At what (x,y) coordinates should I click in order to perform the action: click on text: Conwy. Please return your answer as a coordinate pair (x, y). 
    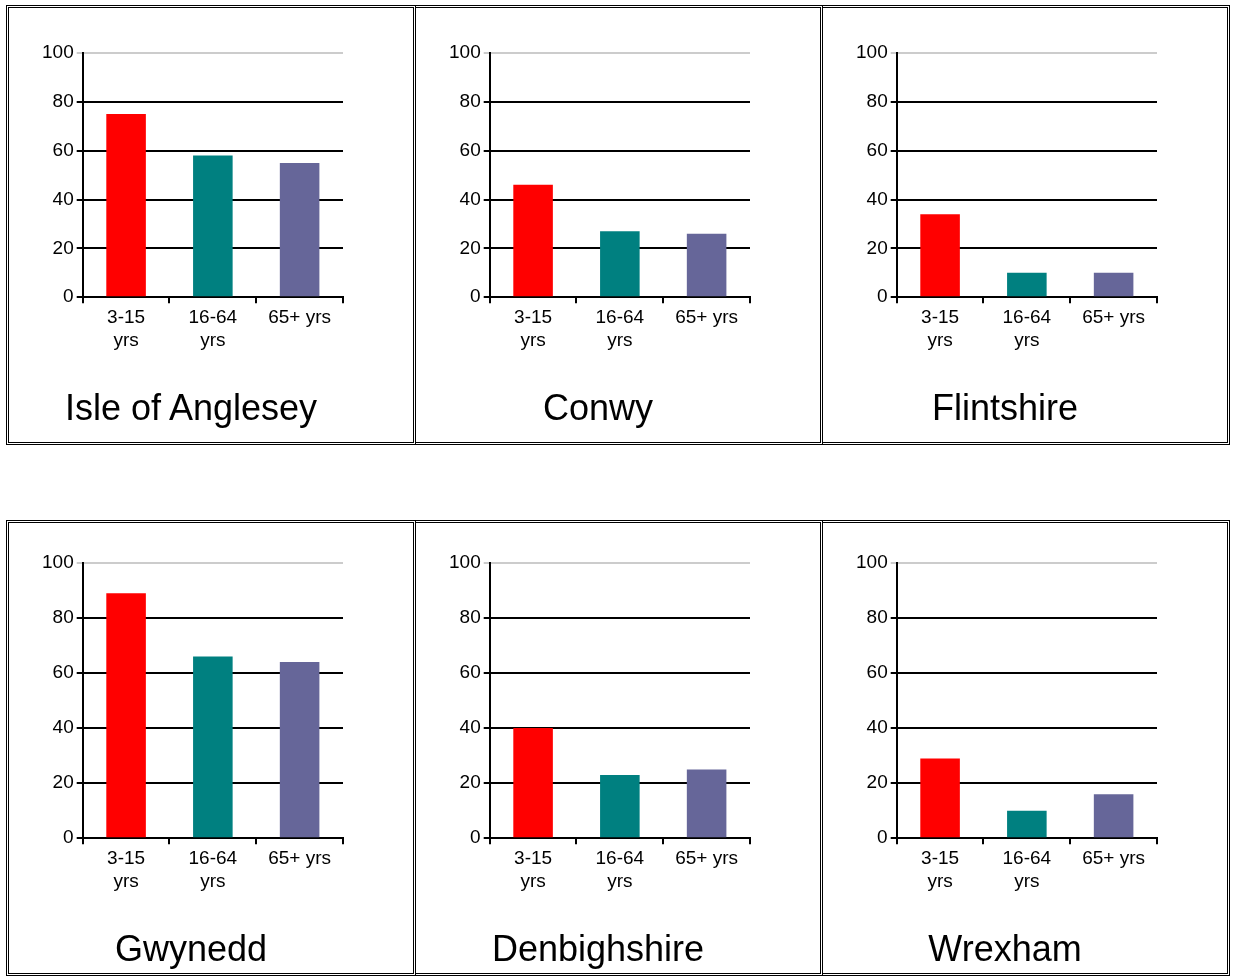
    Looking at the image, I should click on (598, 408).